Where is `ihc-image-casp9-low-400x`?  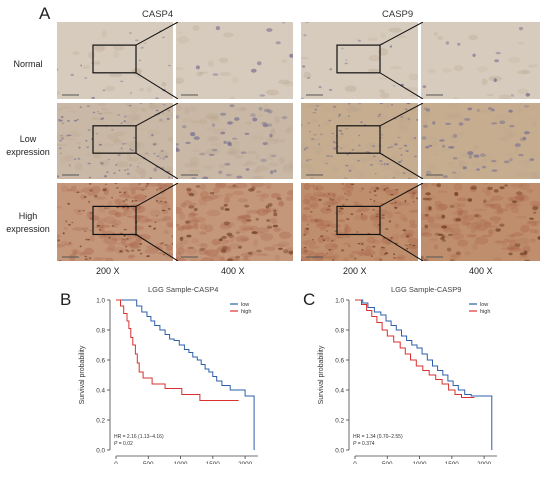
ihc-image-casp9-low-400x is located at coordinates (480, 141).